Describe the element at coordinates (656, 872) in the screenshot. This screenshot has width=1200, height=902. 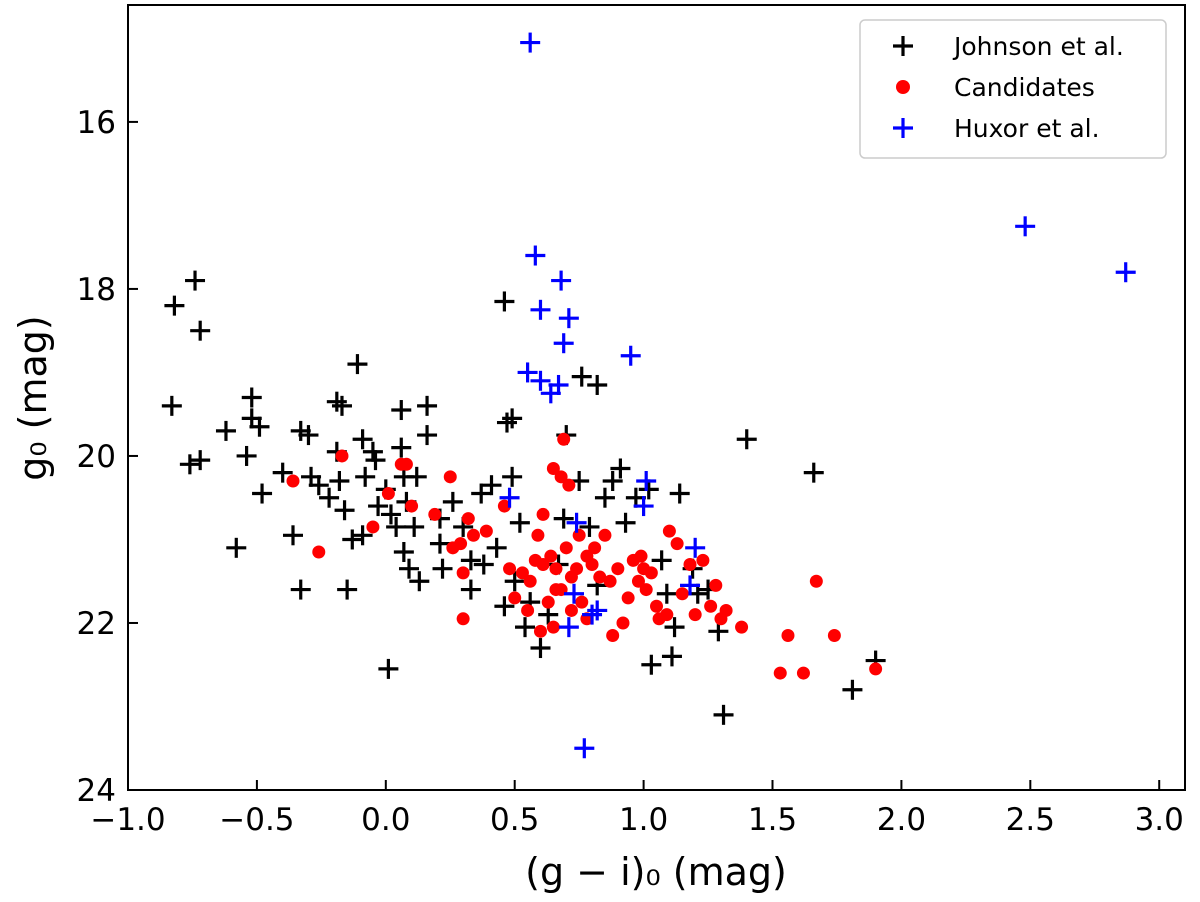
I see `x-axis-title: (g − i)₀ (mag)` at that location.